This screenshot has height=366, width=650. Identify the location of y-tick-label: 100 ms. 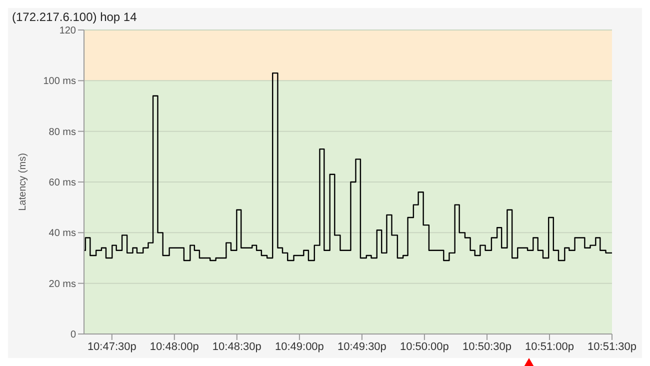
(59, 82).